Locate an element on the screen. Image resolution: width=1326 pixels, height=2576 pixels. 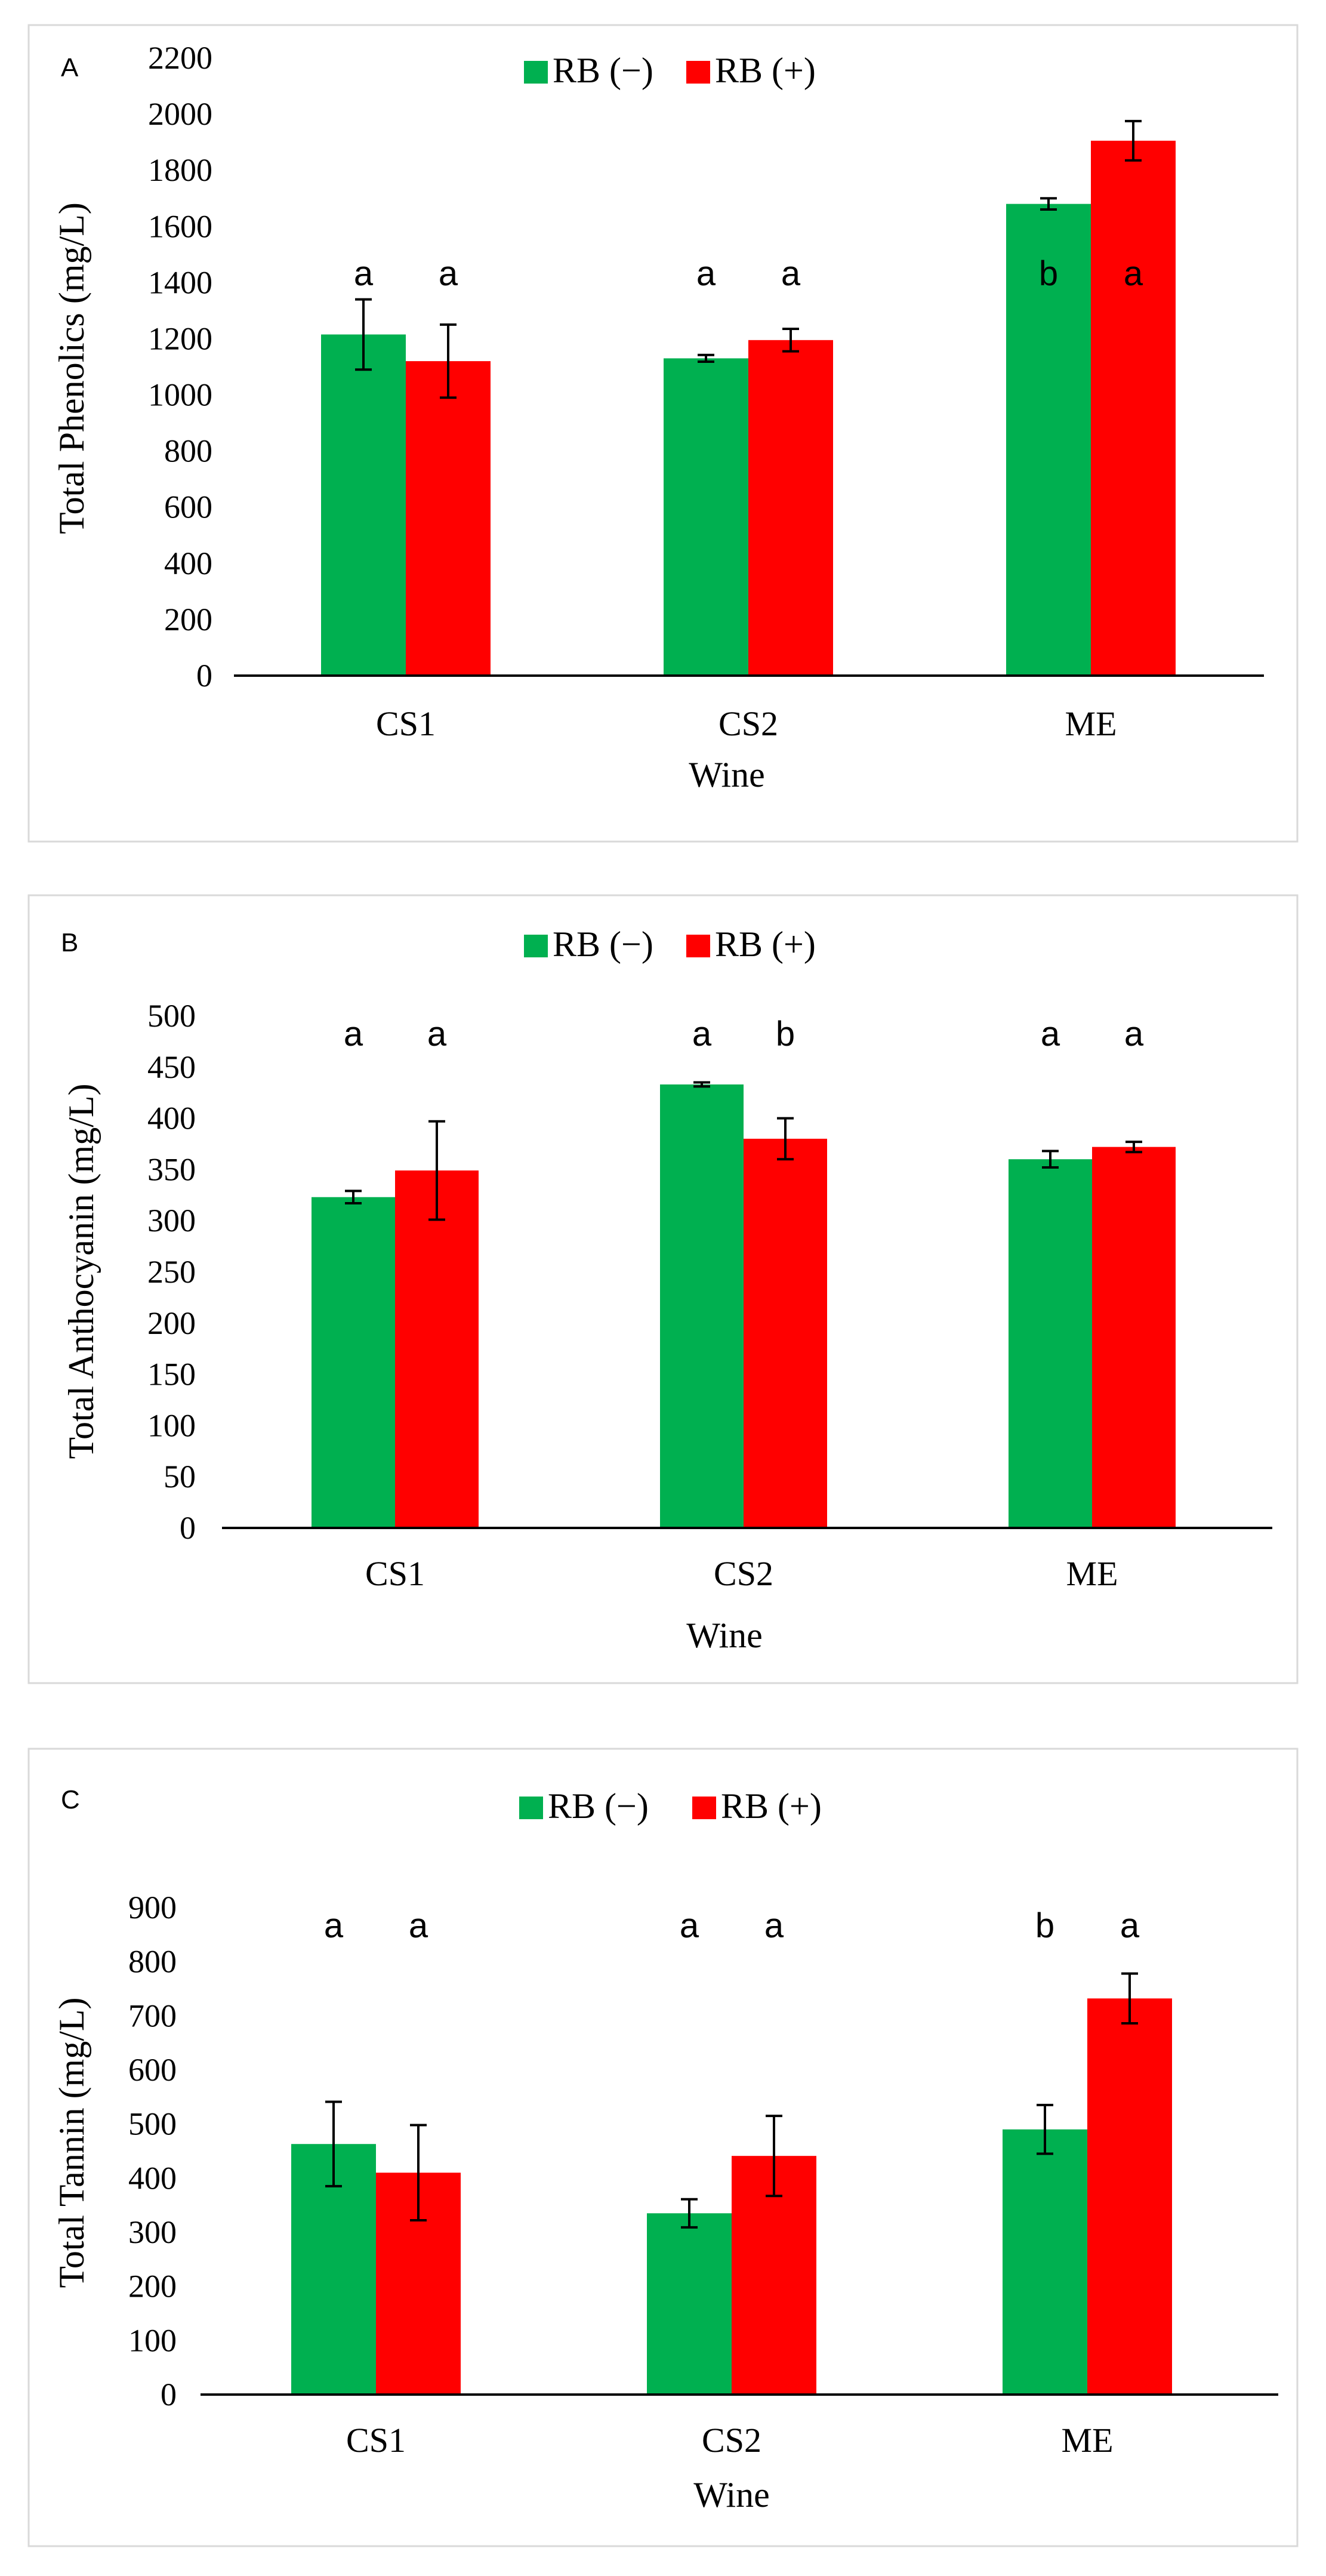
panel-a-legend-swatch-rb-minus is located at coordinates (536, 72).